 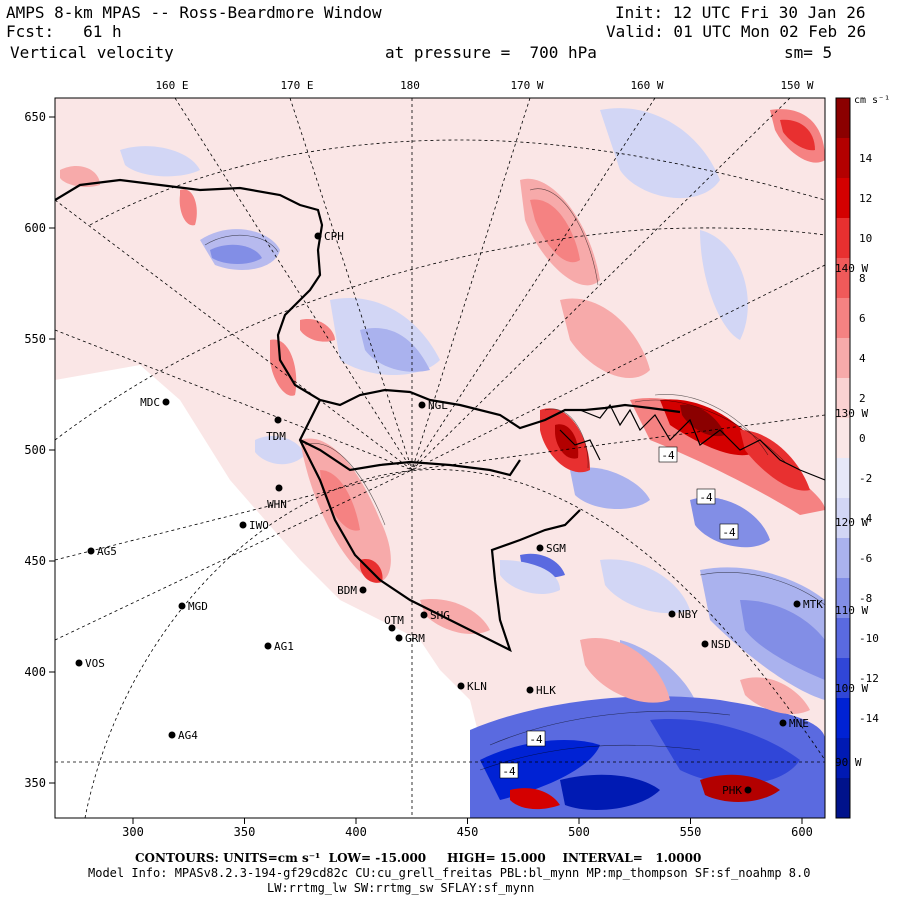 I want to click on colorbar-label: -10, so click(x=869, y=638).